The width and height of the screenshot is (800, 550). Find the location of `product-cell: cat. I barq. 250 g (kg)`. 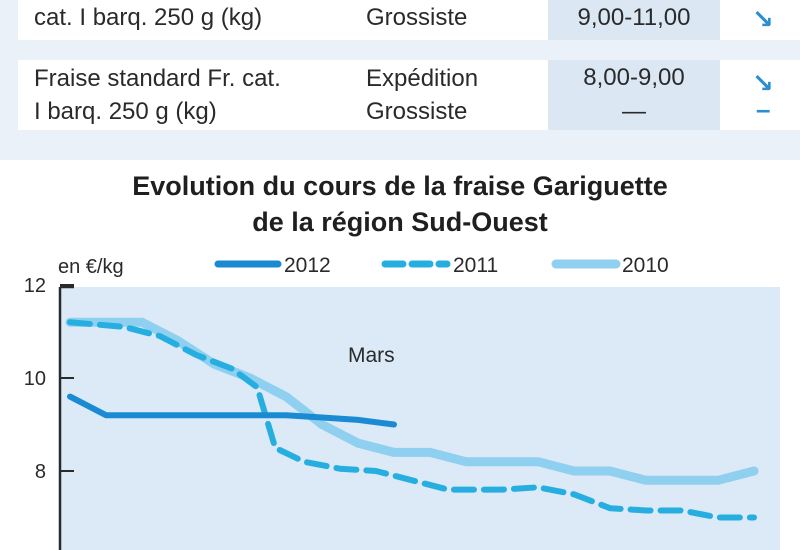

product-cell: cat. I barq. 250 g (kg) is located at coordinates (148, 17).